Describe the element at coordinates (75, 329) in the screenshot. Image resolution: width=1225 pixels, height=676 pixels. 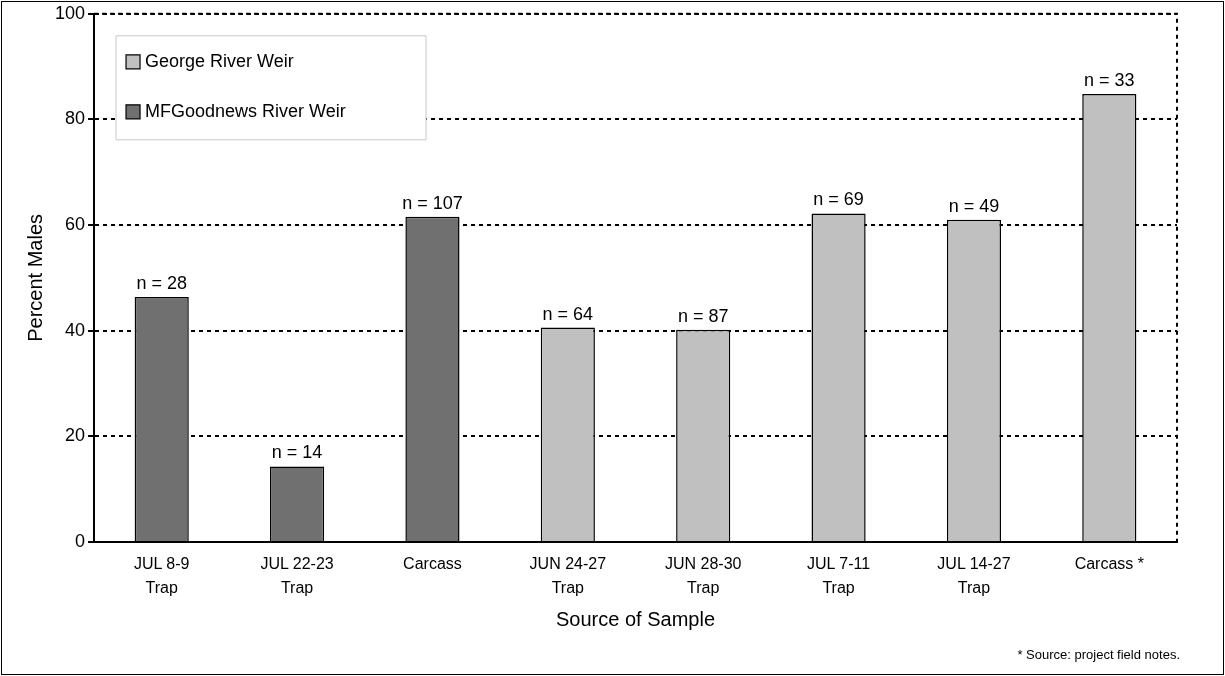
I see `y-tick-label: 40` at that location.